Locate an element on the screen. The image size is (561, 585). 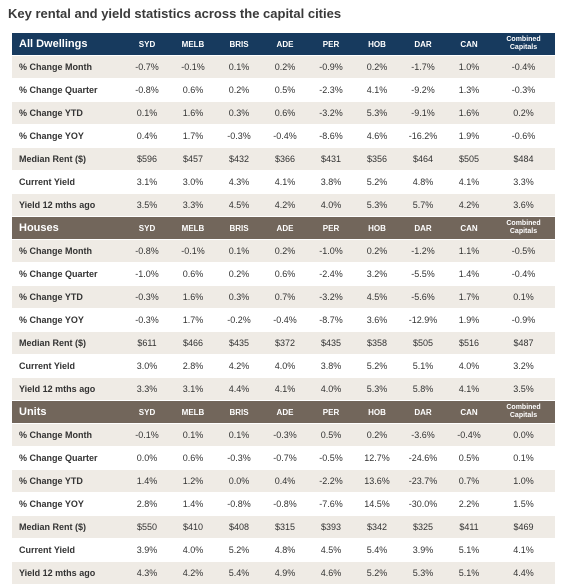
cell-value: 0.6% is located at coordinates (285, 274).